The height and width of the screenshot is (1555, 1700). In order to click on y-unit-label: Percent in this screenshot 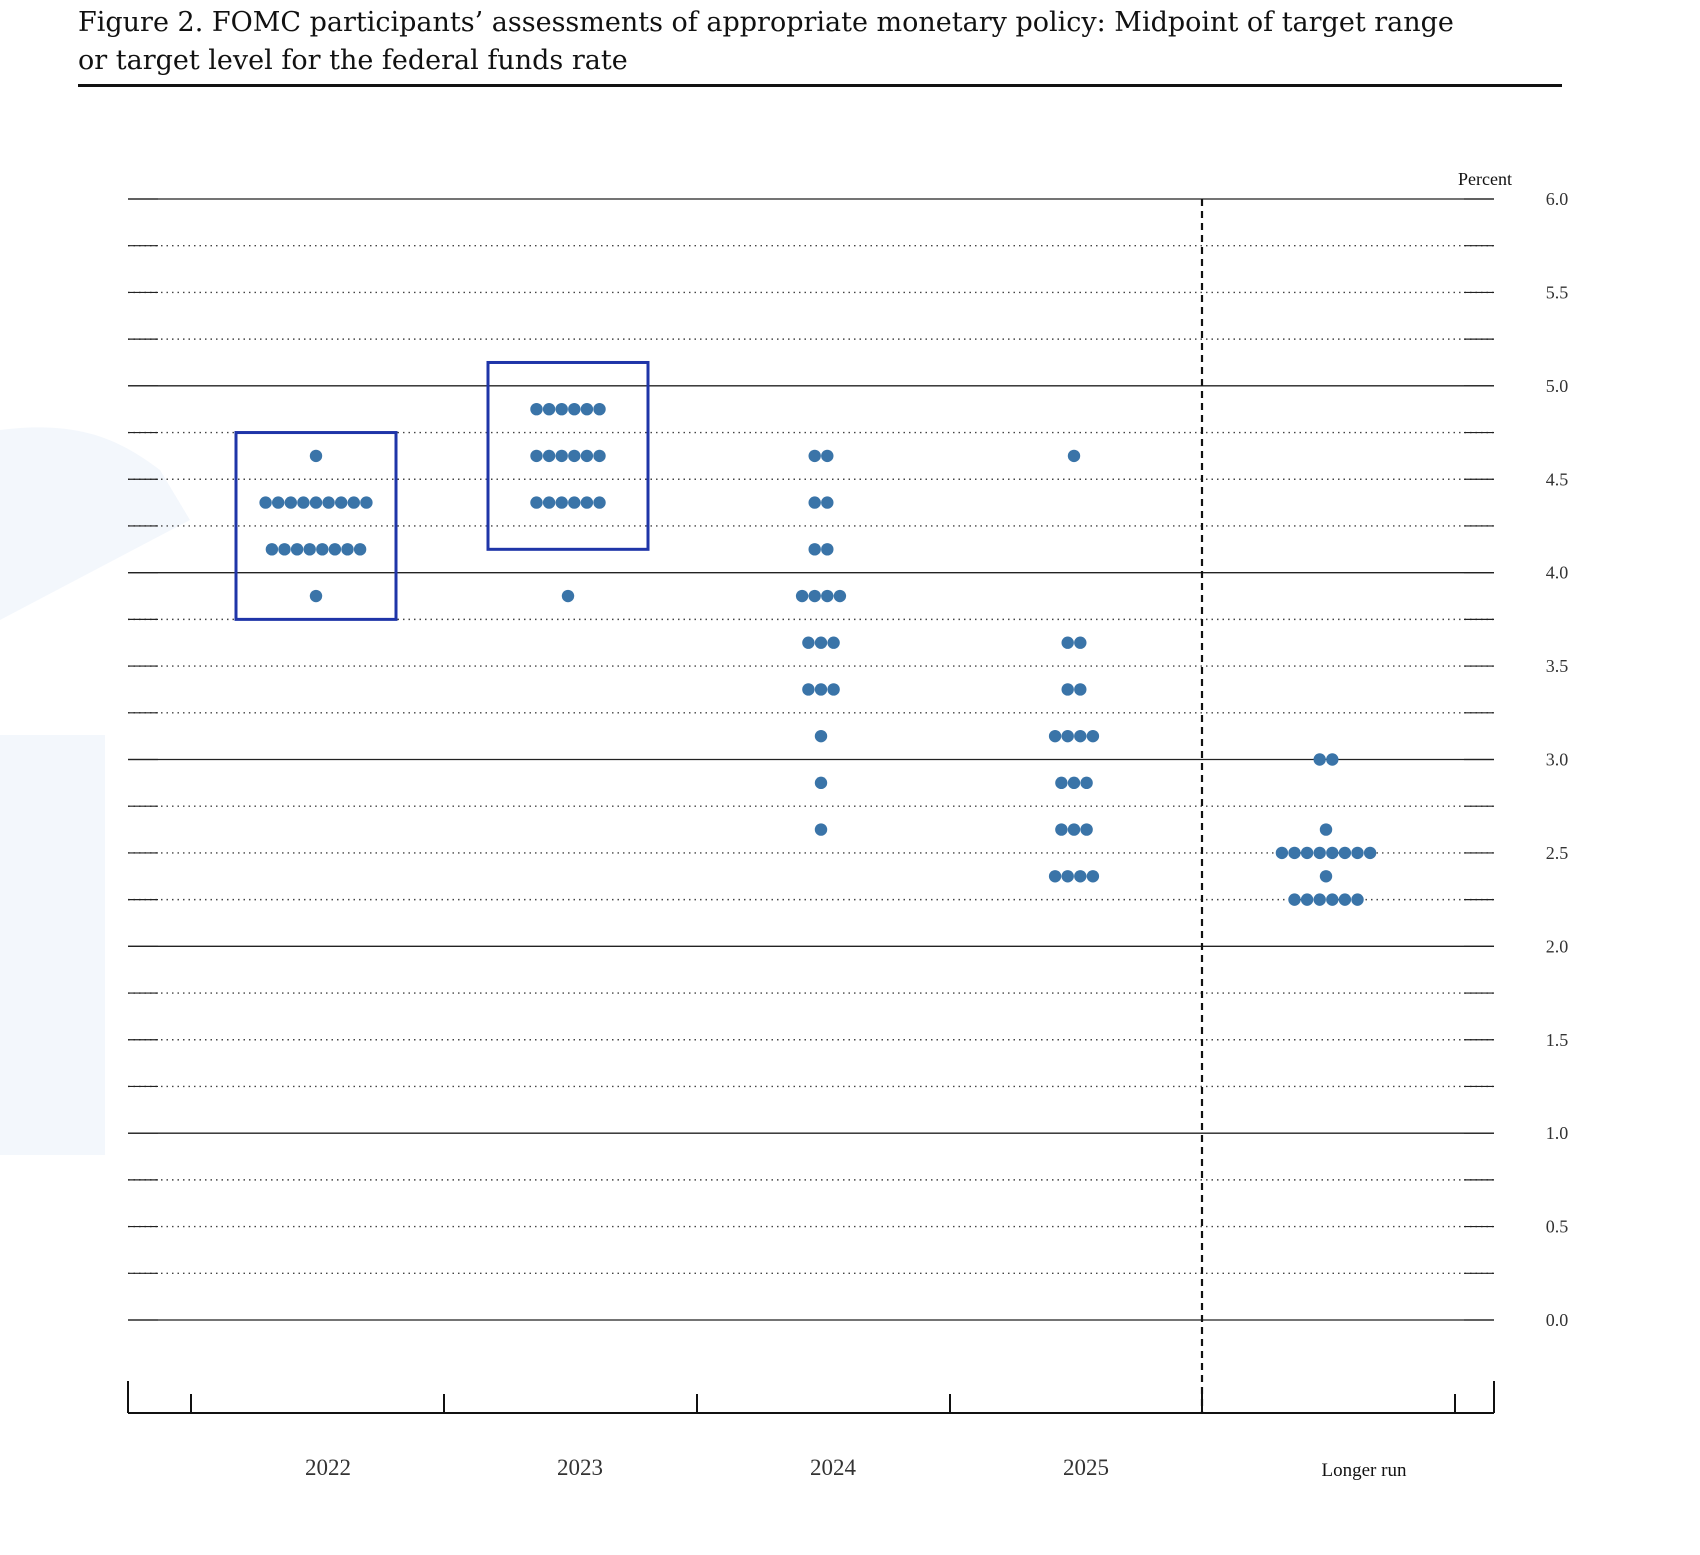, I will do `click(1485, 179)`.